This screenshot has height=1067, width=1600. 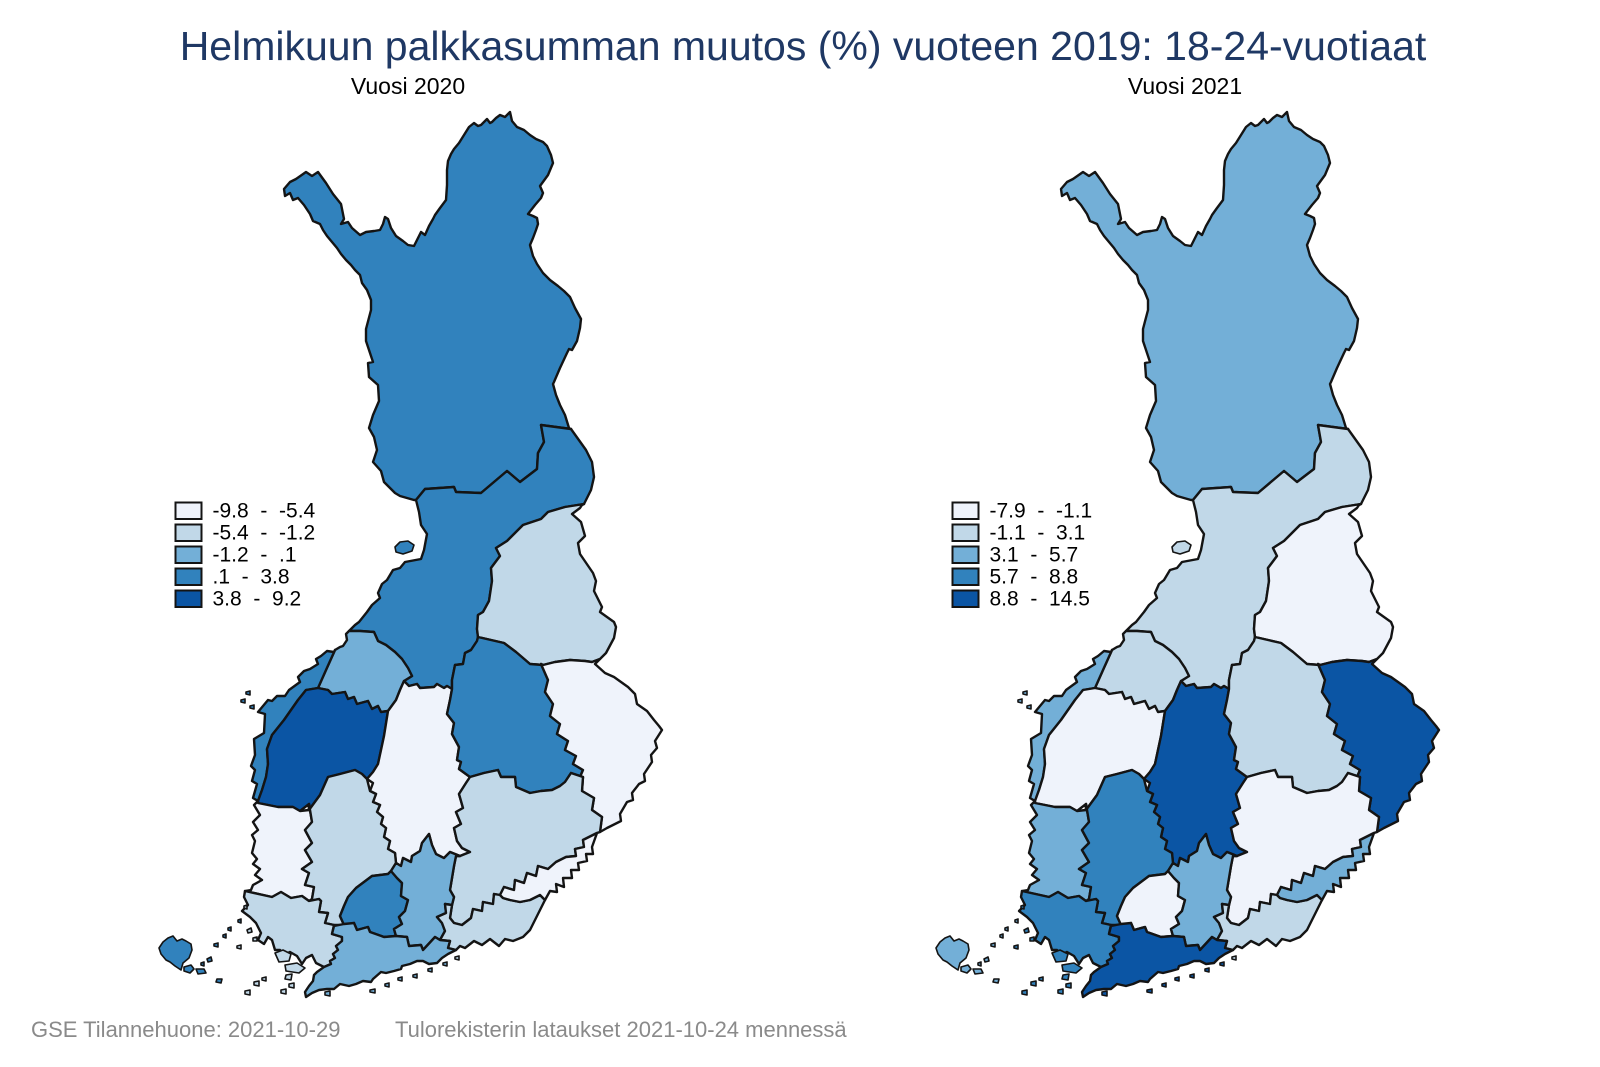 I want to click on svg-text: Vuosi 2020, so click(x=408, y=86).